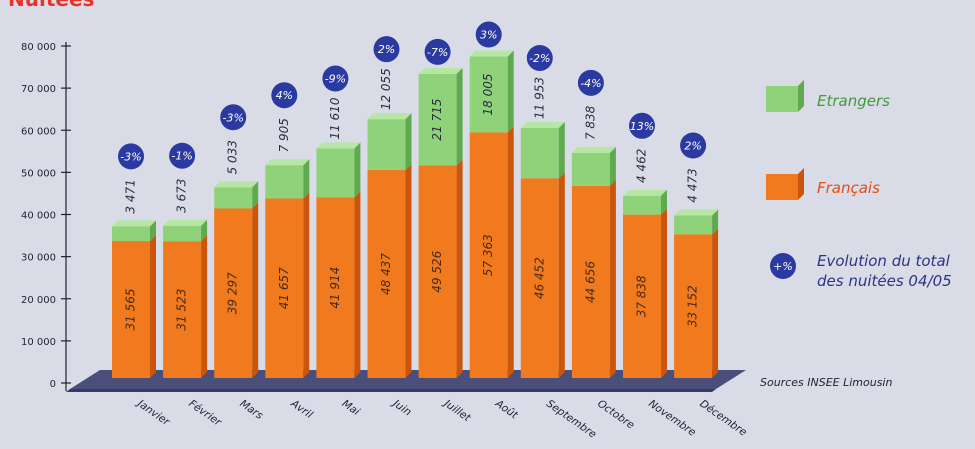 The image size is (975, 449). I want to click on value-label-etrangers: 12 055, so click(386, 89).